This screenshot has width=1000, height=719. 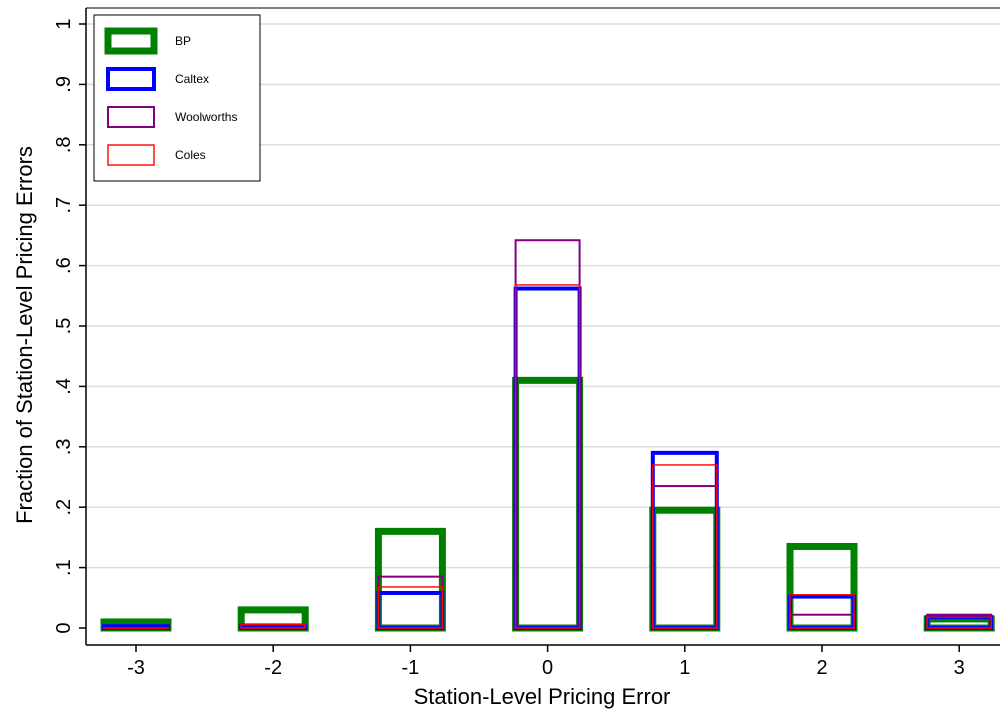 I want to click on y-ticks: 0 .1 .2 .3 .4 .5 .6 .7 .8 .9 1, so click(x=69, y=326).